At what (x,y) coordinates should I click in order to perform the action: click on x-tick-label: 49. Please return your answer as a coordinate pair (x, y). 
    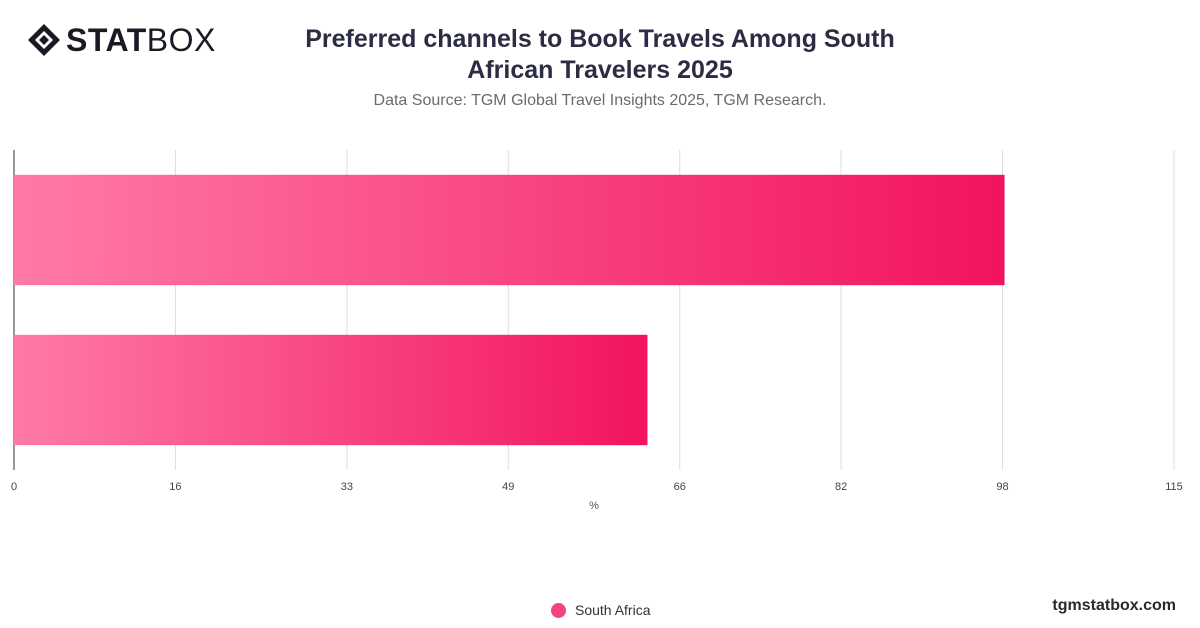
    Looking at the image, I should click on (508, 487).